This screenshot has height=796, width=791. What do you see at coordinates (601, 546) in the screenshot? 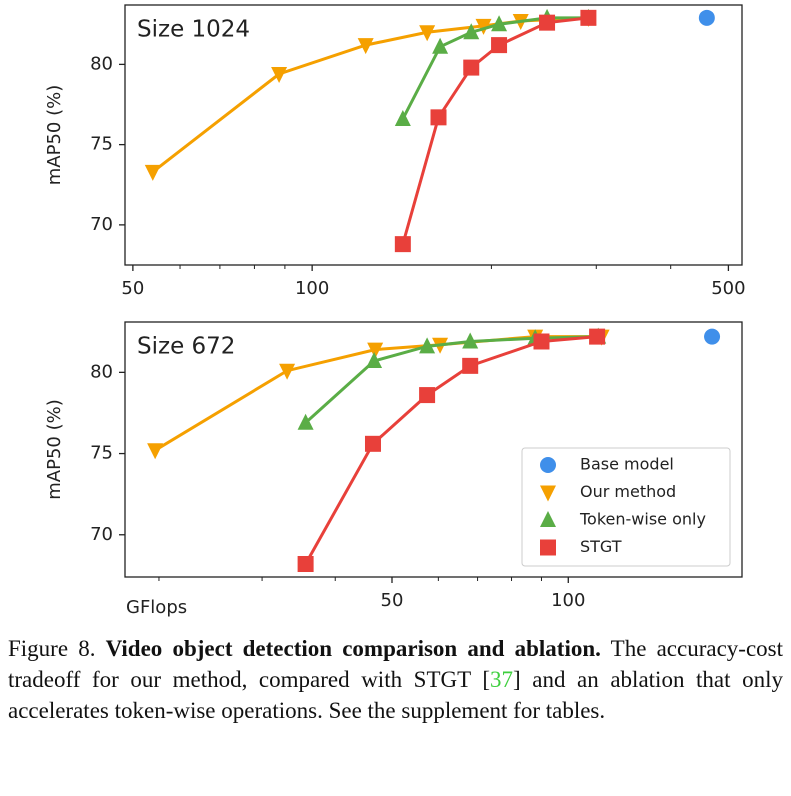
I see `legend-label: STGT` at bounding box center [601, 546].